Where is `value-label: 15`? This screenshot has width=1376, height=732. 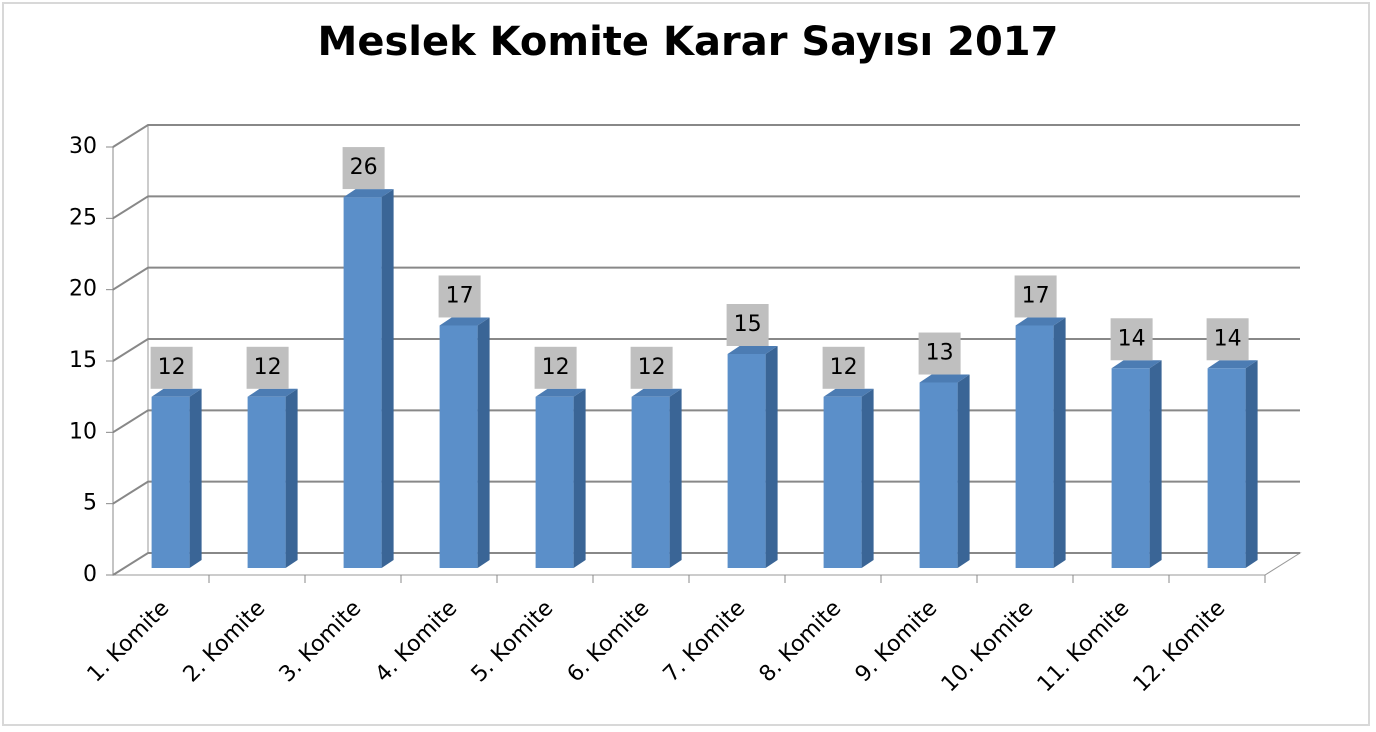 value-label: 15 is located at coordinates (748, 324).